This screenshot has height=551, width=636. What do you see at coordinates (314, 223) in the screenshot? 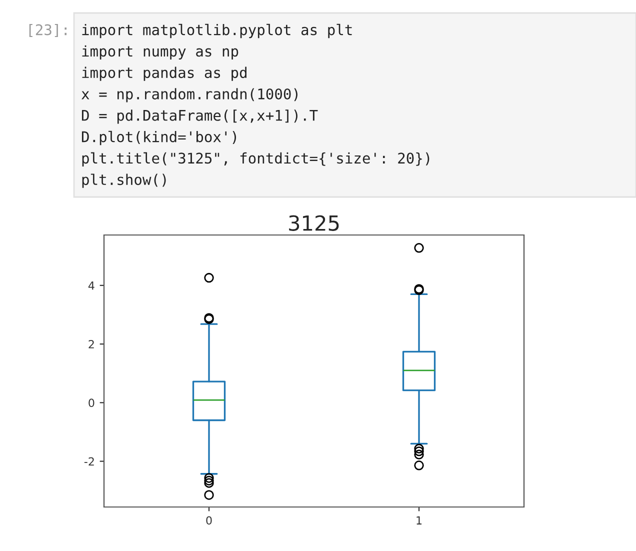
I see `chart-title: 3125` at bounding box center [314, 223].